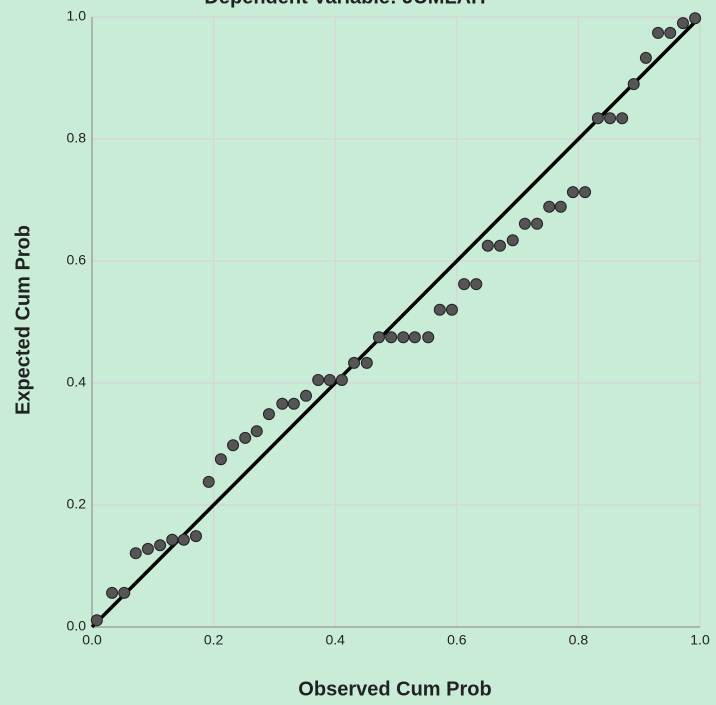 The height and width of the screenshot is (705, 716). I want to click on y-tick-label: 0.0, so click(77, 626).